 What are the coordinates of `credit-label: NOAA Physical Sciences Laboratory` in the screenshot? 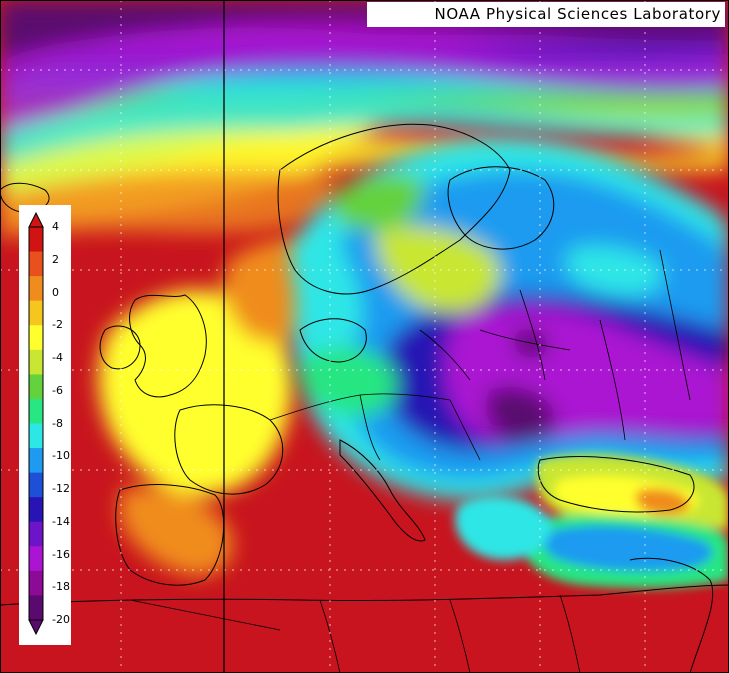 It's located at (546, 14).